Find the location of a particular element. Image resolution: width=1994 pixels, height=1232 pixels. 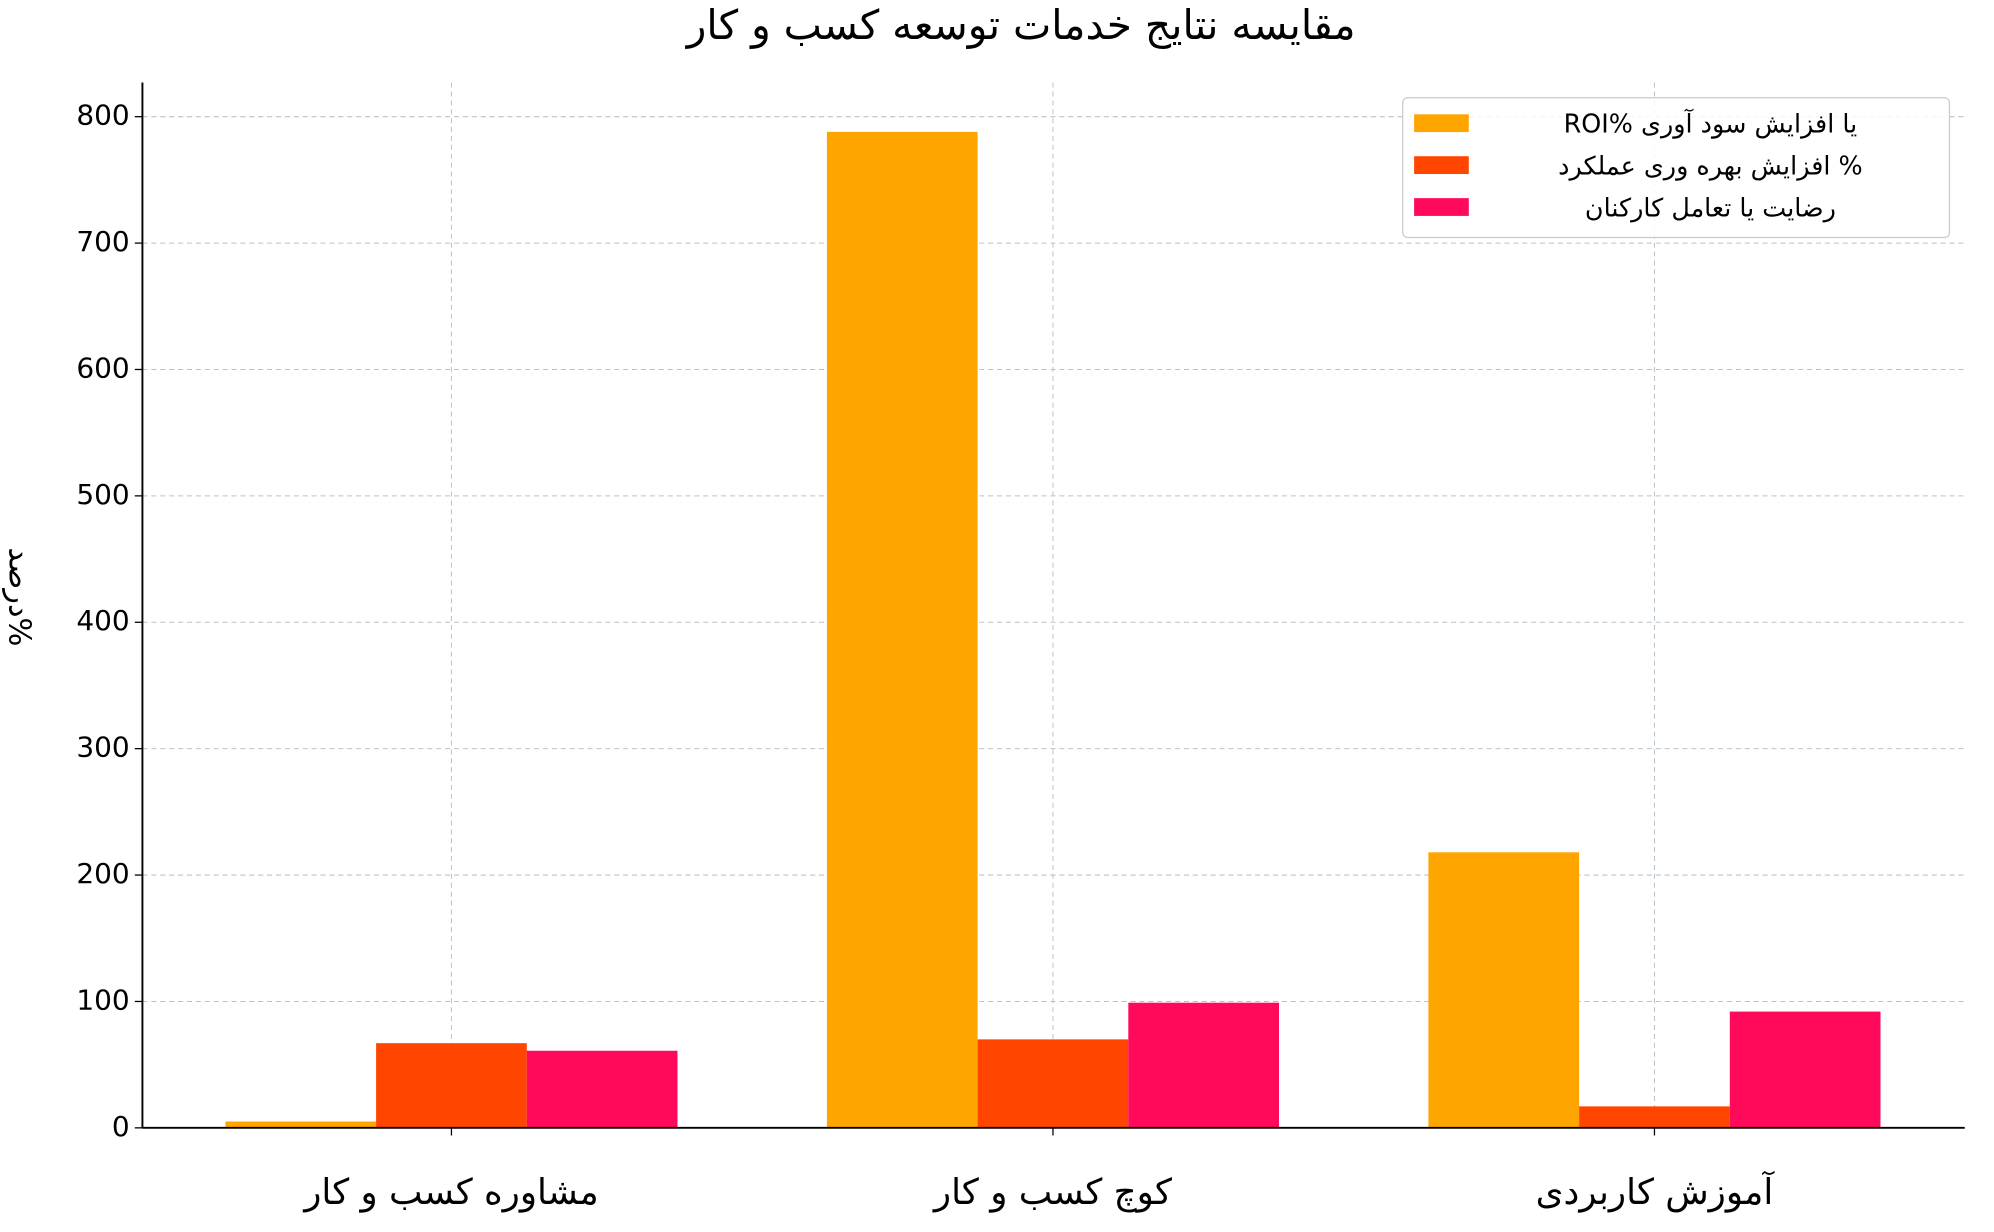

y-tick-label: 100 is located at coordinates (102, 999).